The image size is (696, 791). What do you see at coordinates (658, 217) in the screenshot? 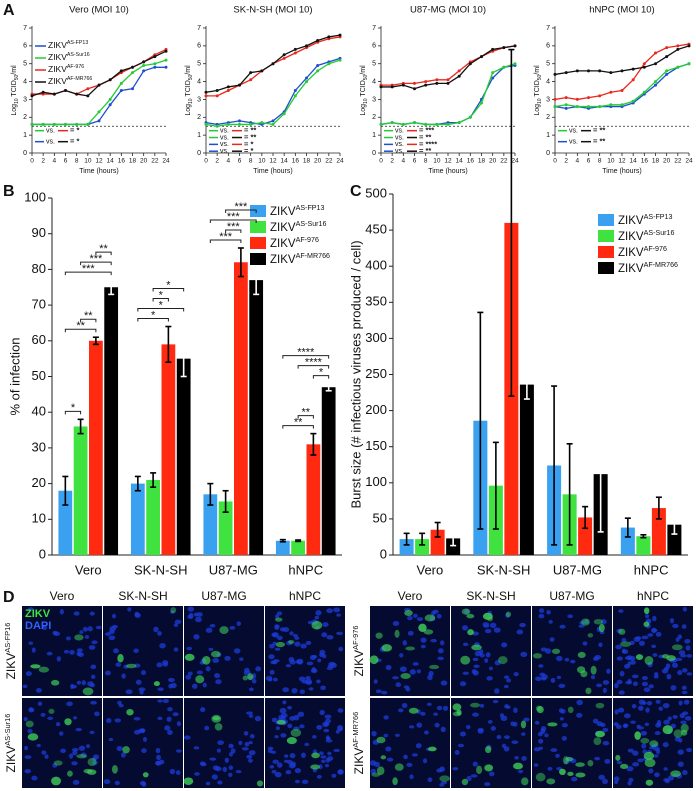
I see `label-superscript: AS-FP13` at bounding box center [658, 217].